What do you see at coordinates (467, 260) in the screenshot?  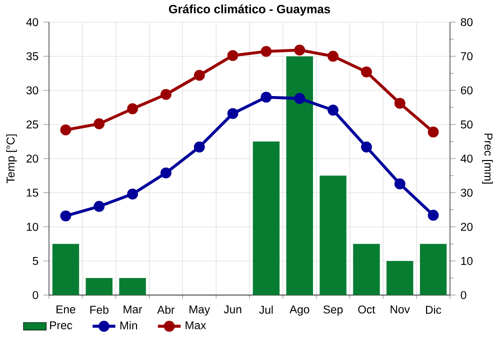 I see `y2-tick-label: 10` at bounding box center [467, 260].